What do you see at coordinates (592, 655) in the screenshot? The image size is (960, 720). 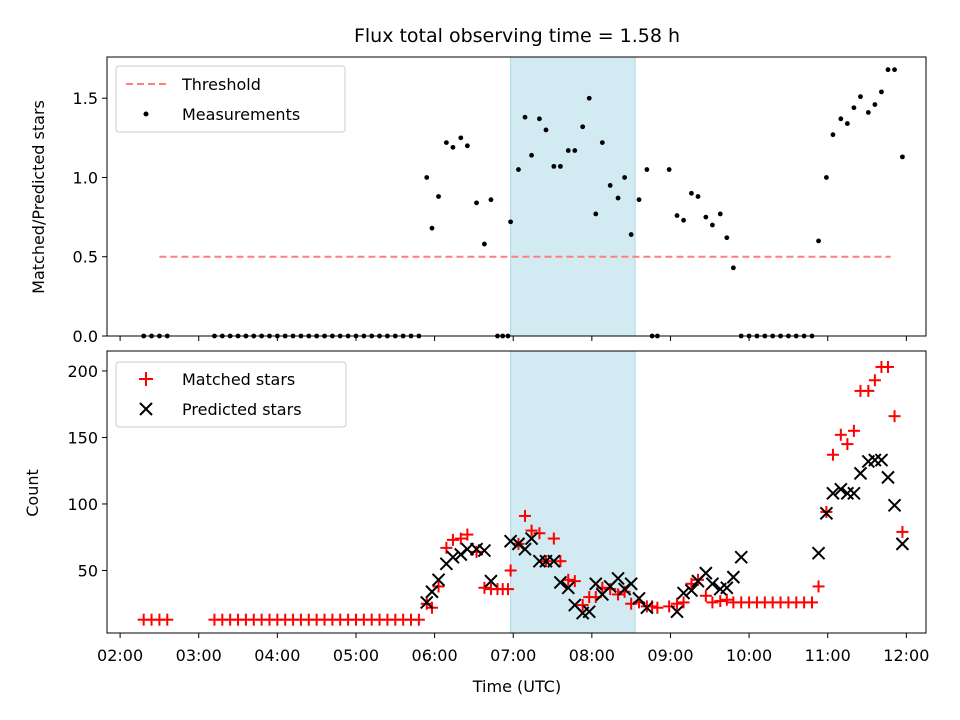 I see `xtick-label: 08:00` at bounding box center [592, 655].